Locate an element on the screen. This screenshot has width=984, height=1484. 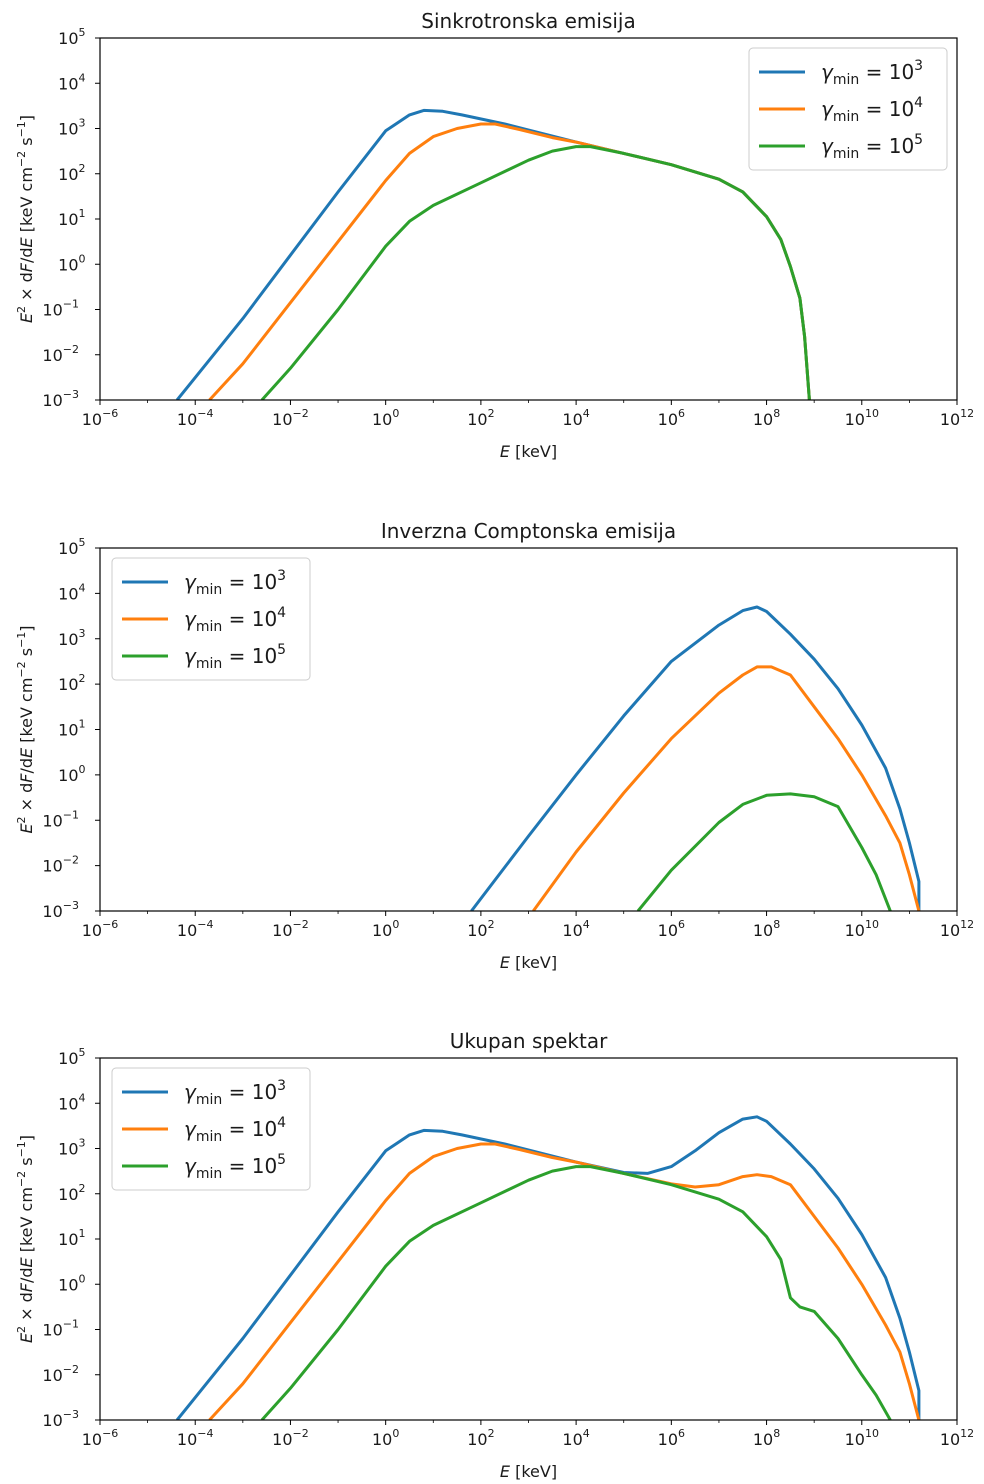
chart-title: Ukupan spektar is located at coordinates (529, 1041).